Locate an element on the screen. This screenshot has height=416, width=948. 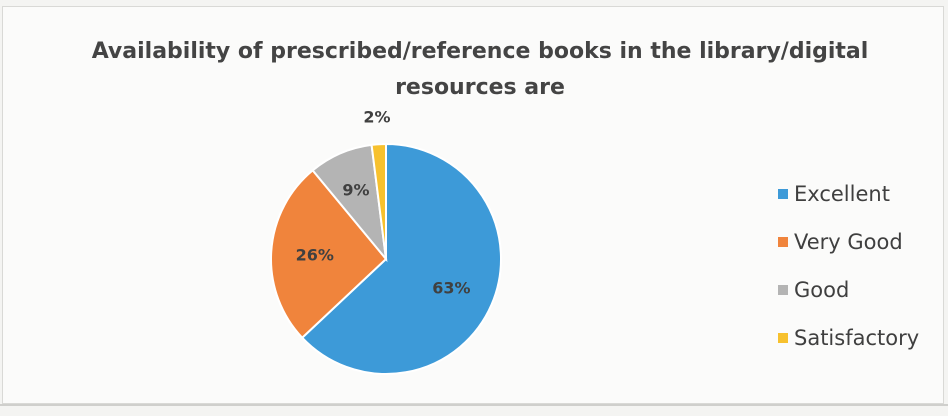
pie-slice-excellent is located at coordinates (401, 258).